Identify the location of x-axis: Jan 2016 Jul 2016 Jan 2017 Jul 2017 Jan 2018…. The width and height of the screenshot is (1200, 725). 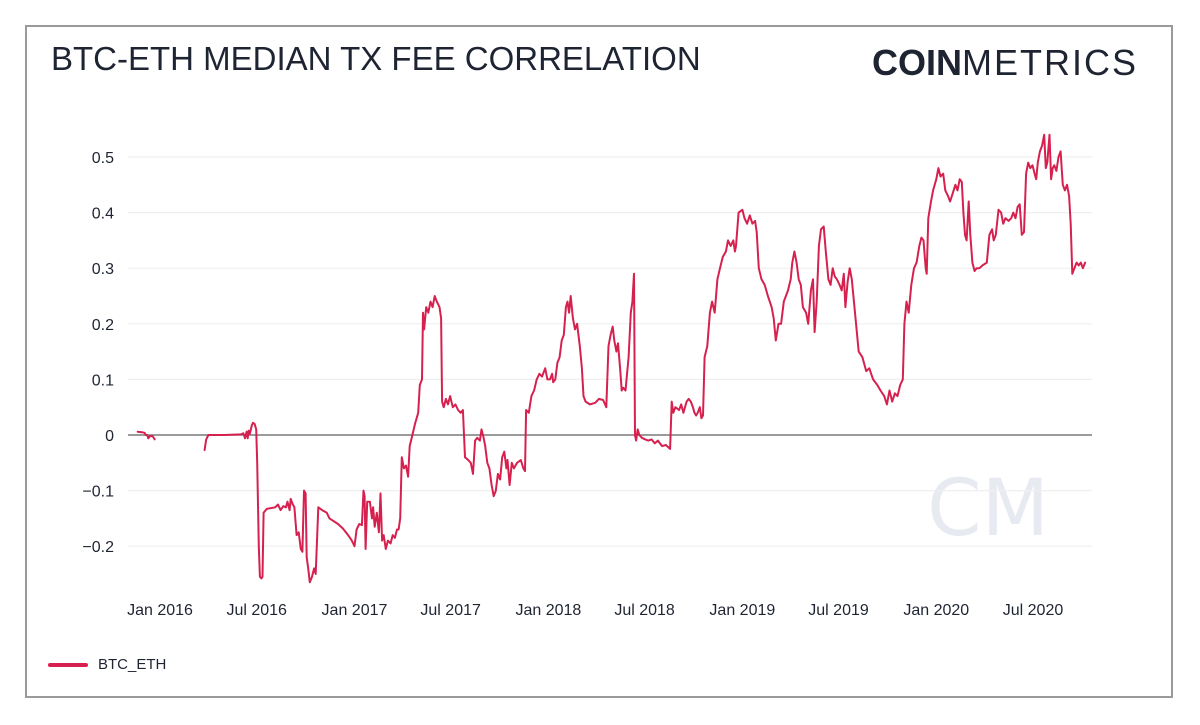
(595, 610).